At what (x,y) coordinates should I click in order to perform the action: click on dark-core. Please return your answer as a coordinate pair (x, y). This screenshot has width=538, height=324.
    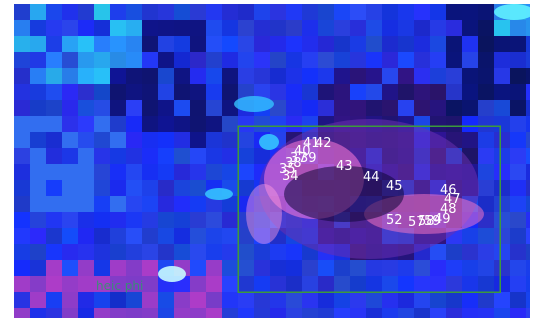
    Looking at the image, I should click on (344, 194).